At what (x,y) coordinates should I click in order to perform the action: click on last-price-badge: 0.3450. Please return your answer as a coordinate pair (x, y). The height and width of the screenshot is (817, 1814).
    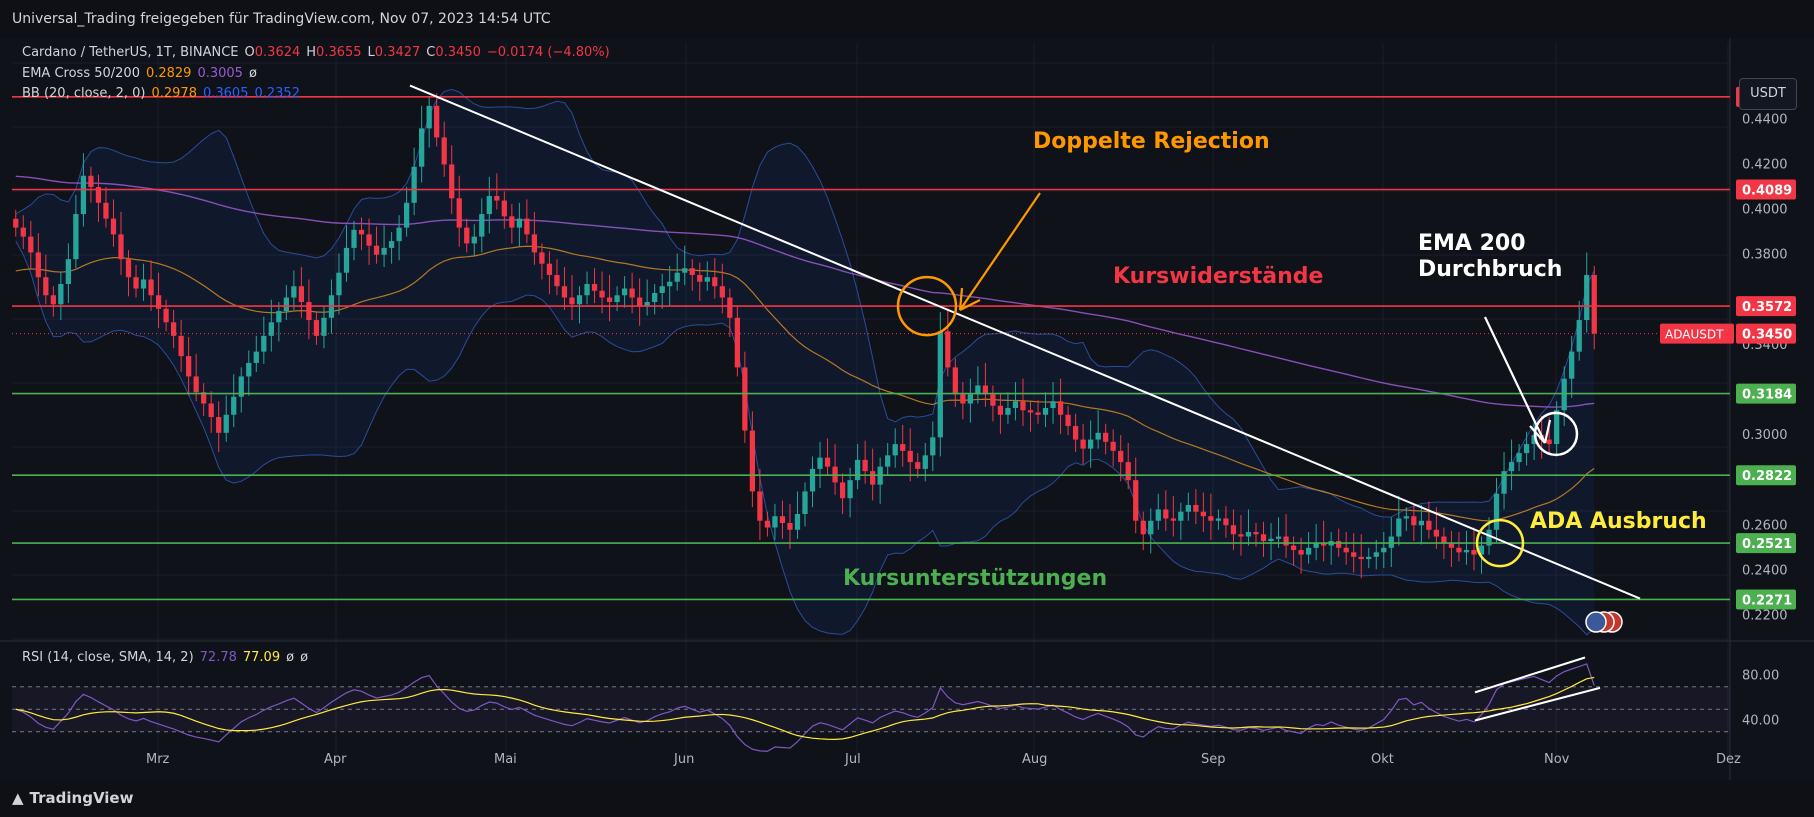
    Looking at the image, I should click on (1767, 335).